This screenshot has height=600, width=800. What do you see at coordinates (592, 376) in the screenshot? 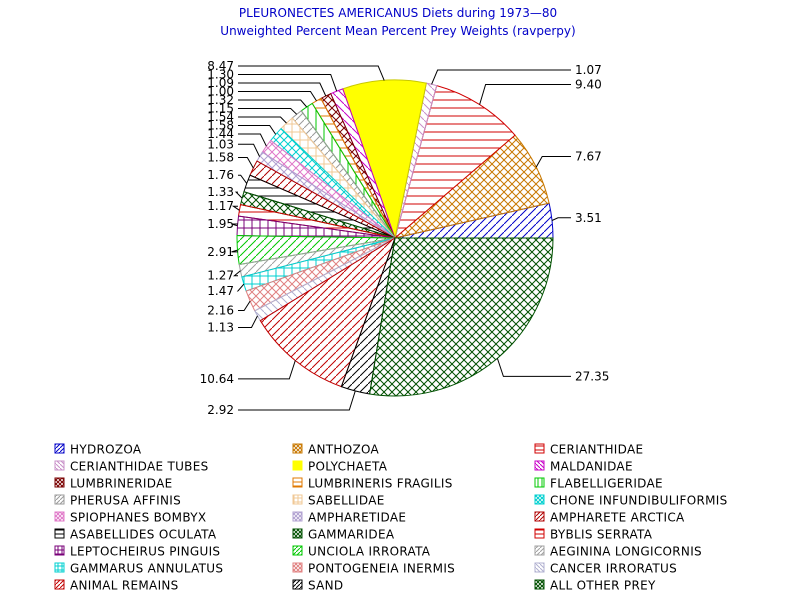
I see `value-label-all-other-prey: 27.35` at bounding box center [592, 376].